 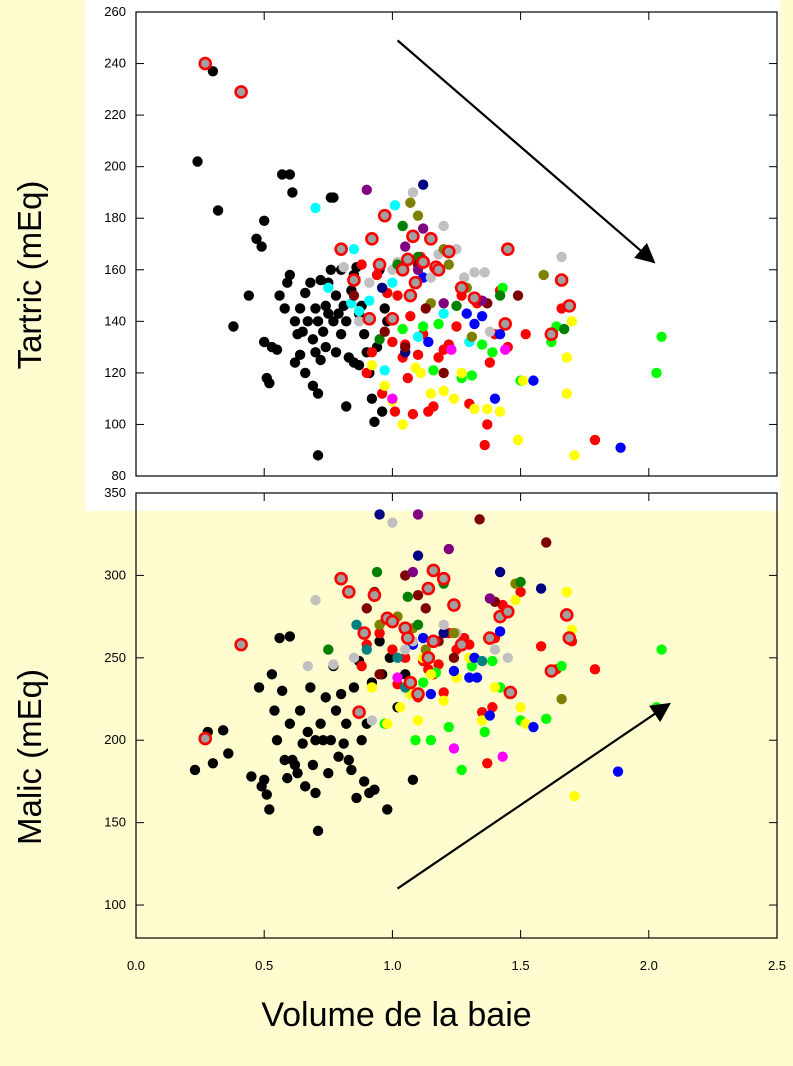 I want to click on bottom-y-axis-label: Malic (mEq), so click(x=29, y=757).